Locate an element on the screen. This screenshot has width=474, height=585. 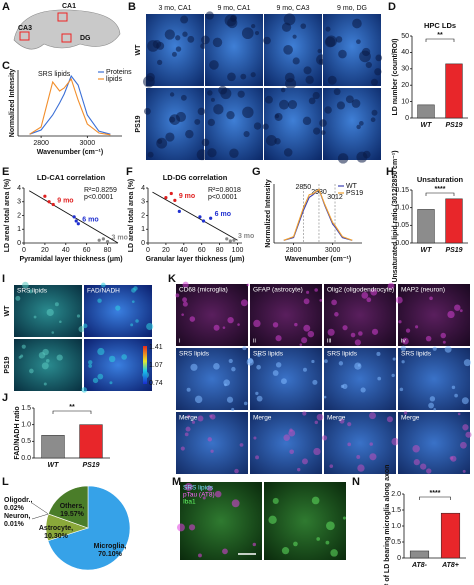
channel-label: FAD/NADH is located at coordinates (103, 291).